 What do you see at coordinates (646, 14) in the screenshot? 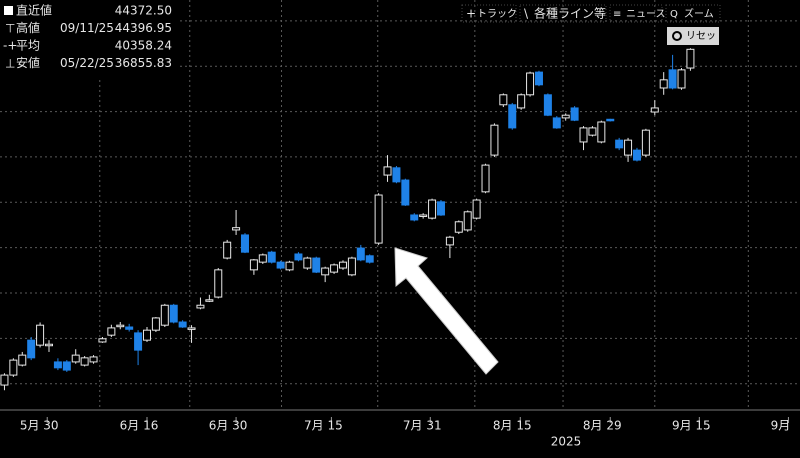
I see `toolbar-label: ニュース` at bounding box center [646, 14].